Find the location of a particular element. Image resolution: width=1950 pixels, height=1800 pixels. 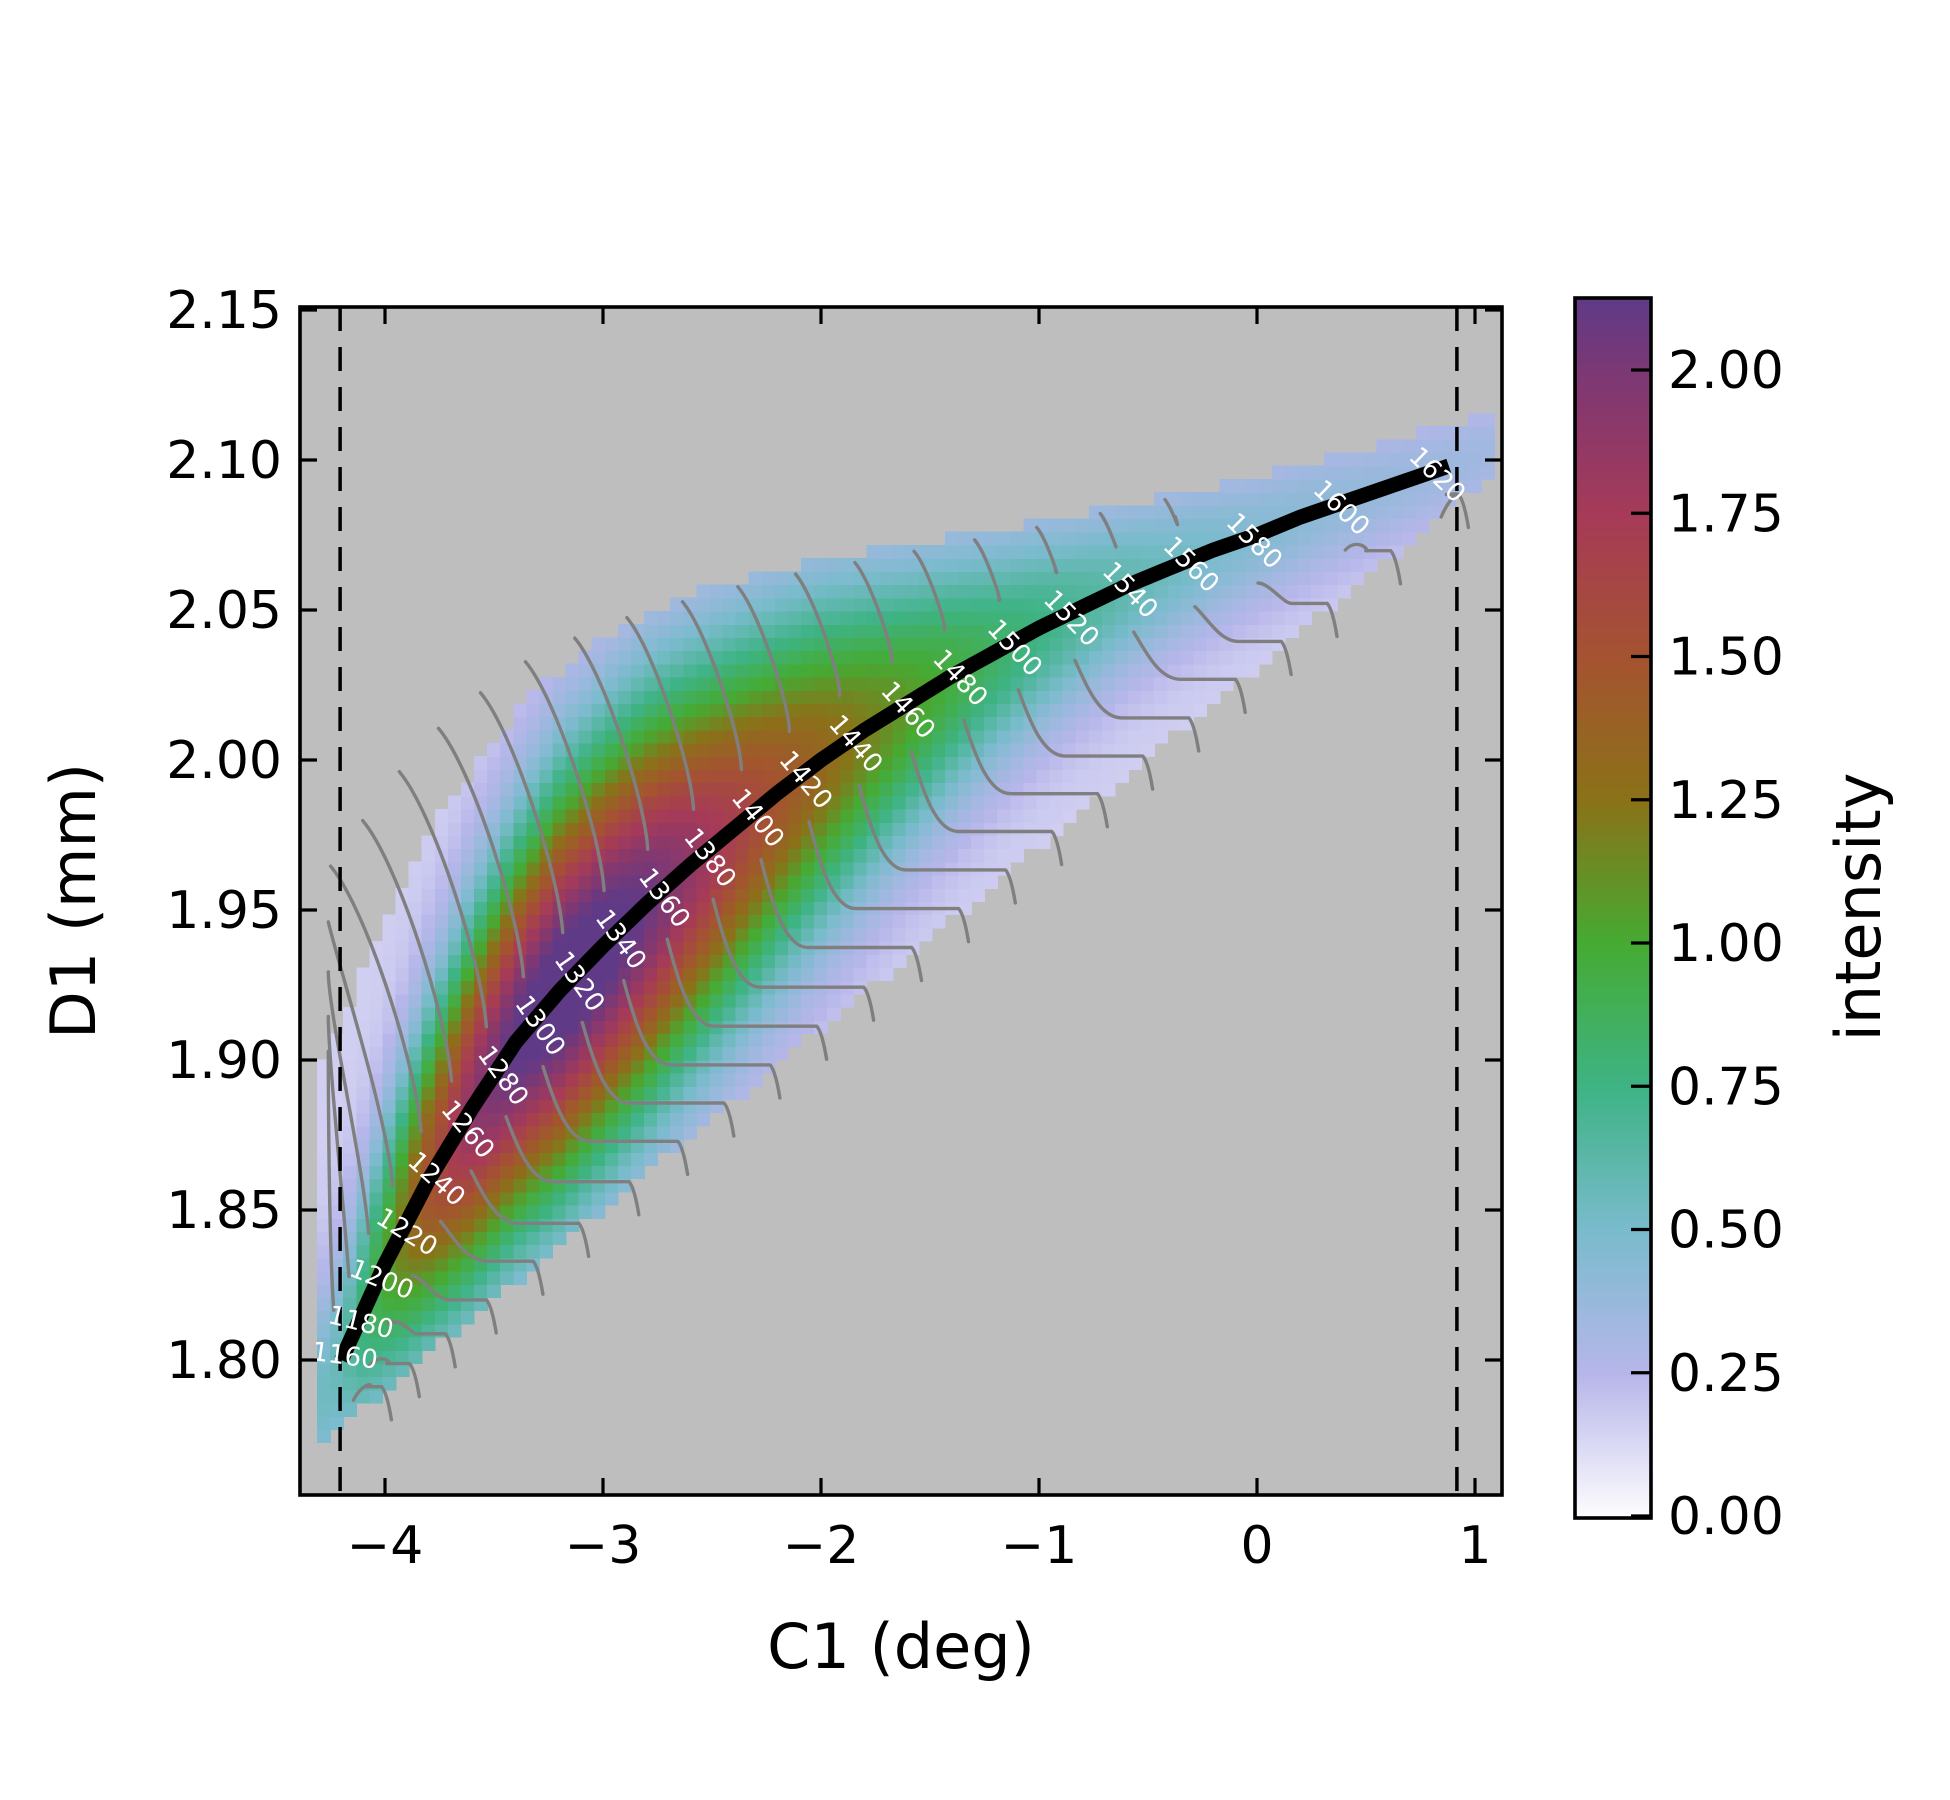

x-tick-−1: −1 is located at coordinates (1039, 1546).